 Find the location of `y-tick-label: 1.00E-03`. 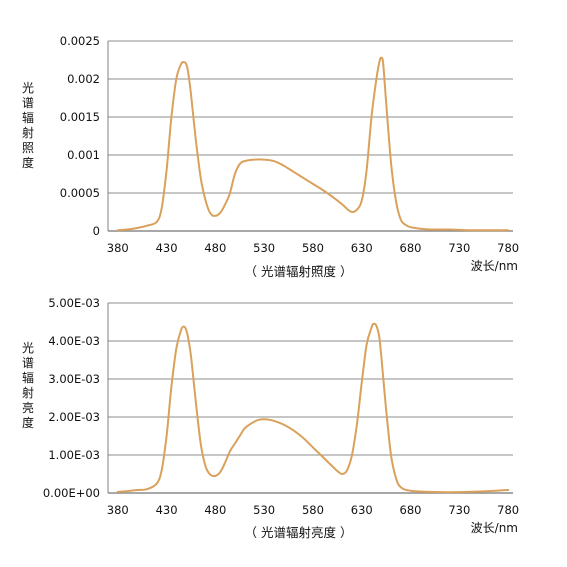

y-tick-label: 1.00E-03 is located at coordinates (74, 455).